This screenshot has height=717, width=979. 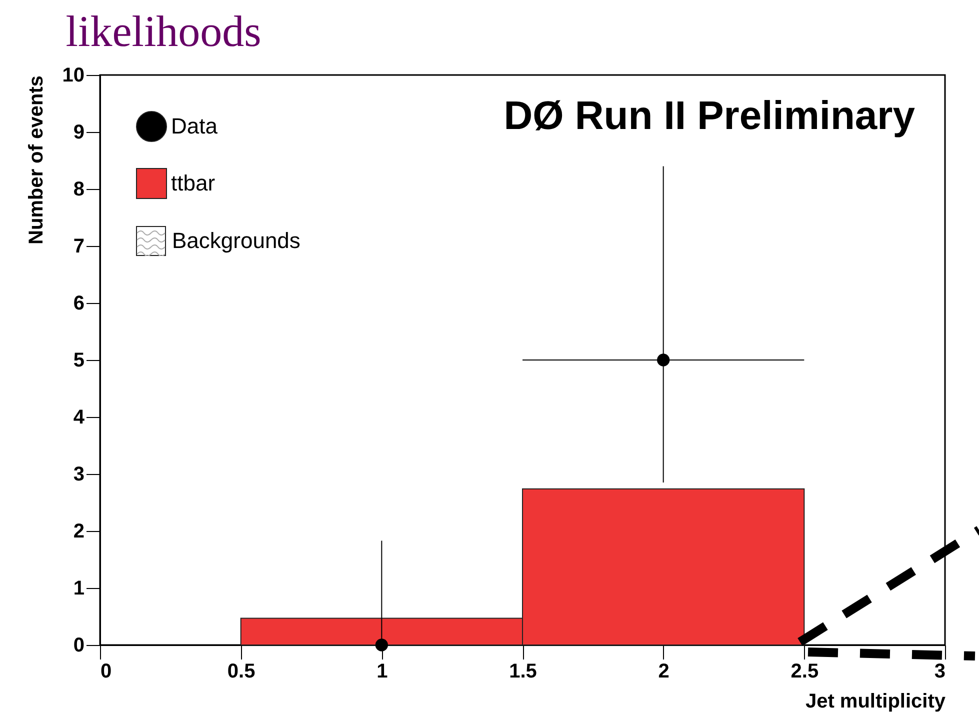 I want to click on annotation: DØ Run II Preliminary, so click(x=710, y=116).